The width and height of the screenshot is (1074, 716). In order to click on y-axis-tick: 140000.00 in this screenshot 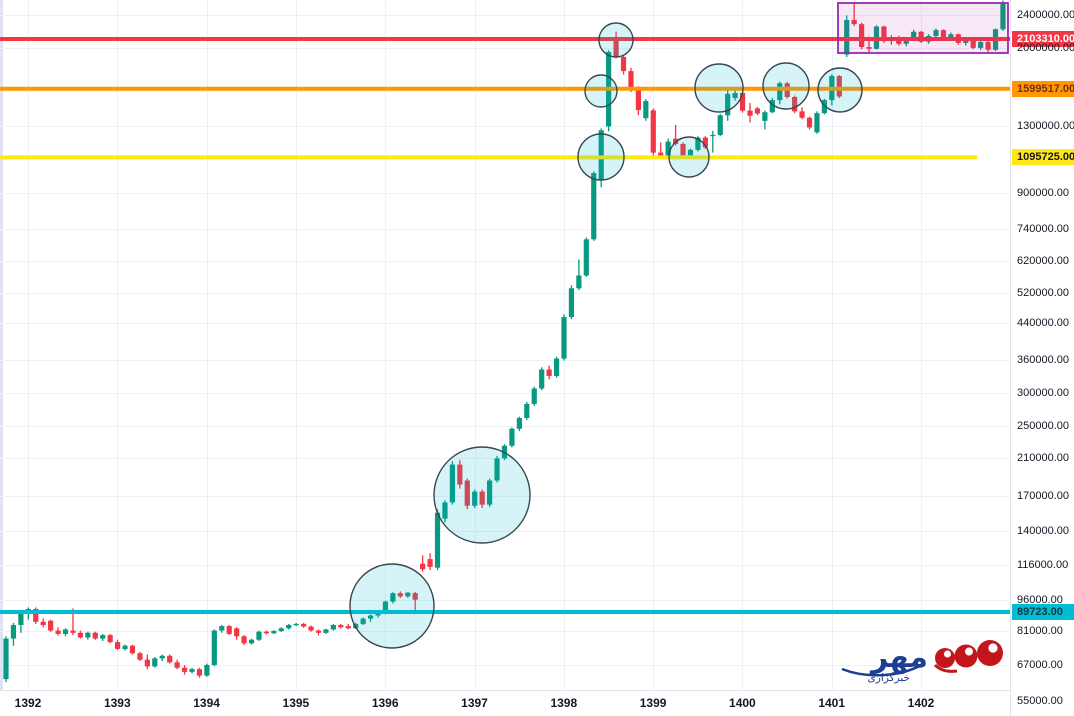, I will do `click(1043, 531)`.